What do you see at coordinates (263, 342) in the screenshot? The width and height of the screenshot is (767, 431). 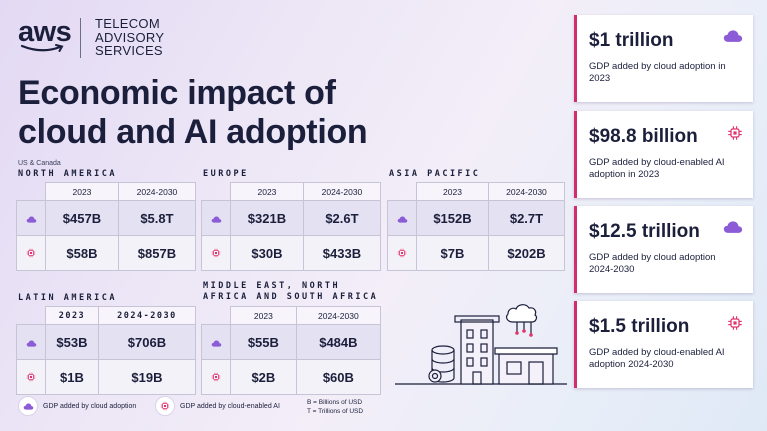 I see `value-cell: $55B` at bounding box center [263, 342].